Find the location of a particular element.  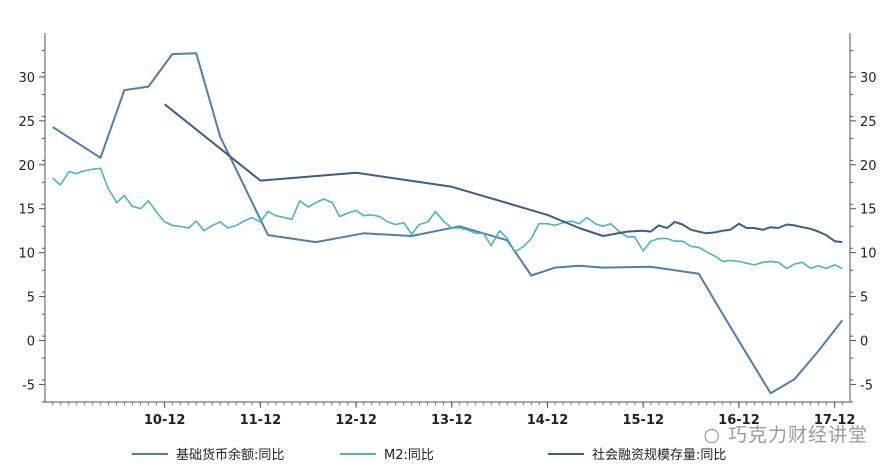

x-tick-label: 13-12 is located at coordinates (452, 420).